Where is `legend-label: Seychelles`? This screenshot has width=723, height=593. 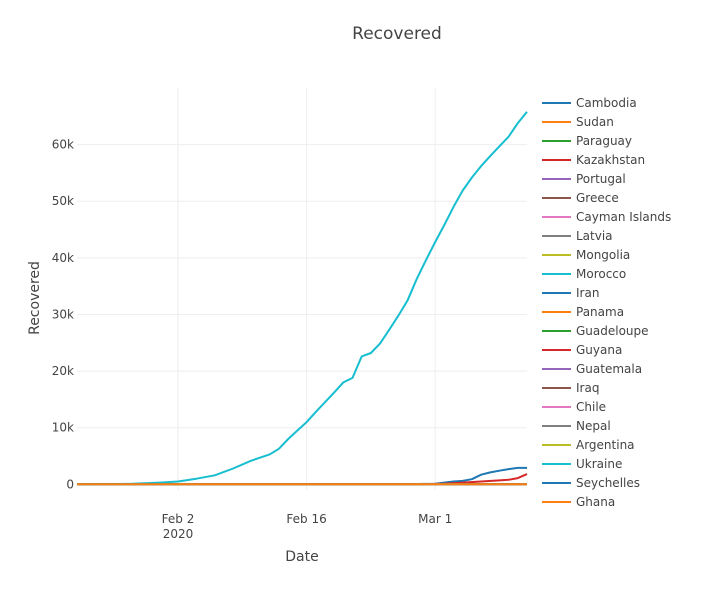
legend-label: Seychelles is located at coordinates (608, 483).